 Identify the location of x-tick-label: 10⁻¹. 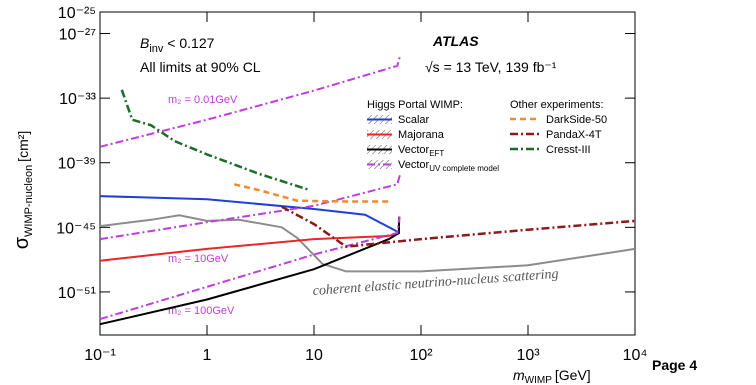
(100, 355).